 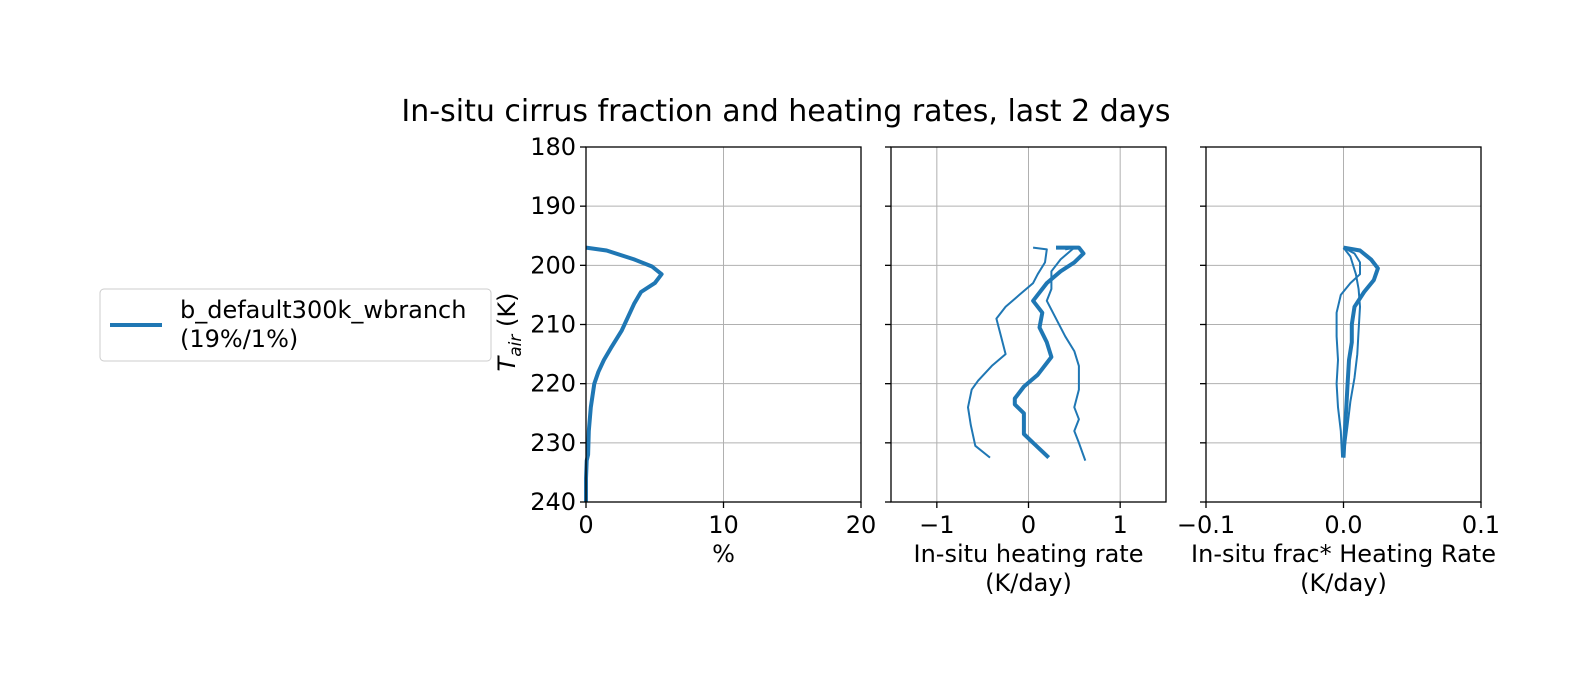 What do you see at coordinates (553, 147) in the screenshot?
I see `y-tick-label: 180` at bounding box center [553, 147].